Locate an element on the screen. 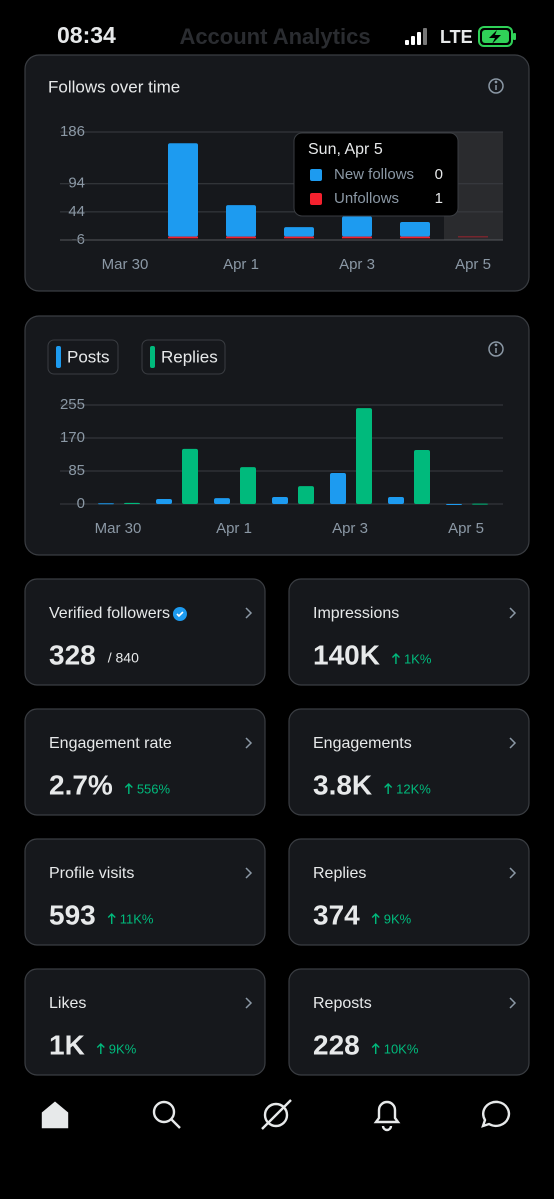  tooltip-title: Sun, Apr 5 is located at coordinates (345, 149).